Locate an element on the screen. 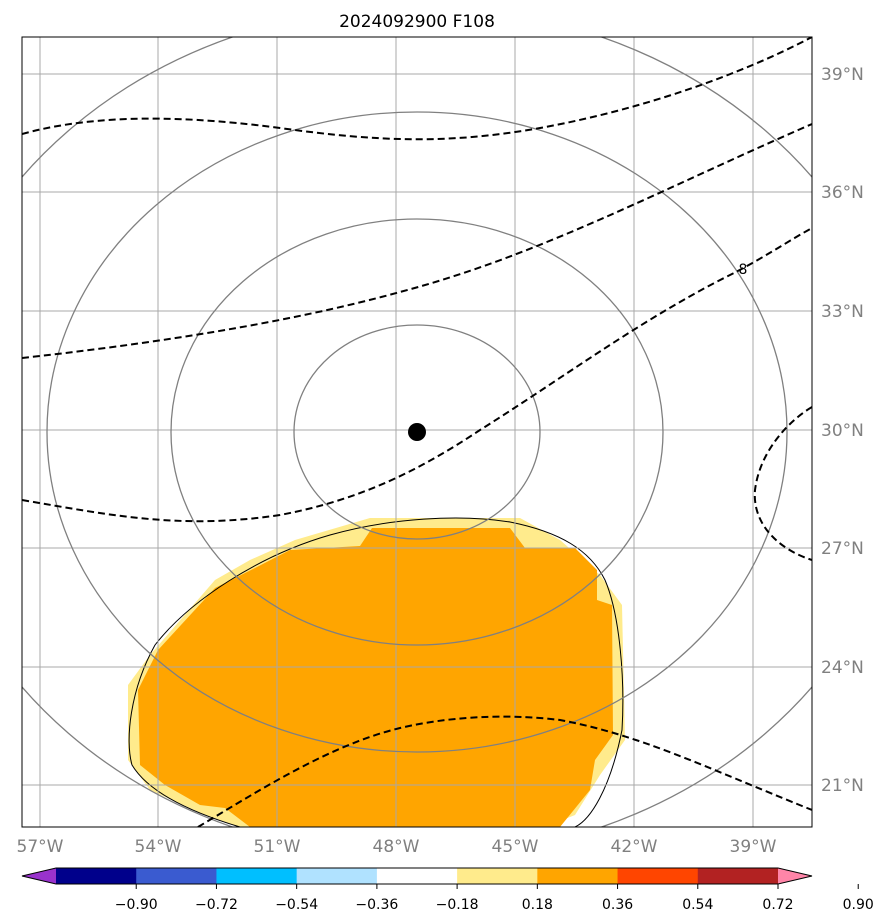 The height and width of the screenshot is (924, 882). lat-label: 30°N is located at coordinates (842, 431).